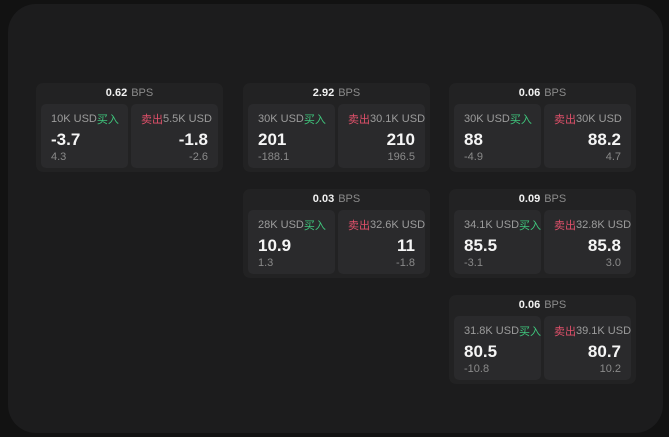 This screenshot has width=669, height=437. What do you see at coordinates (116, 93) in the screenshot?
I see `bps-value: 0.62` at bounding box center [116, 93].